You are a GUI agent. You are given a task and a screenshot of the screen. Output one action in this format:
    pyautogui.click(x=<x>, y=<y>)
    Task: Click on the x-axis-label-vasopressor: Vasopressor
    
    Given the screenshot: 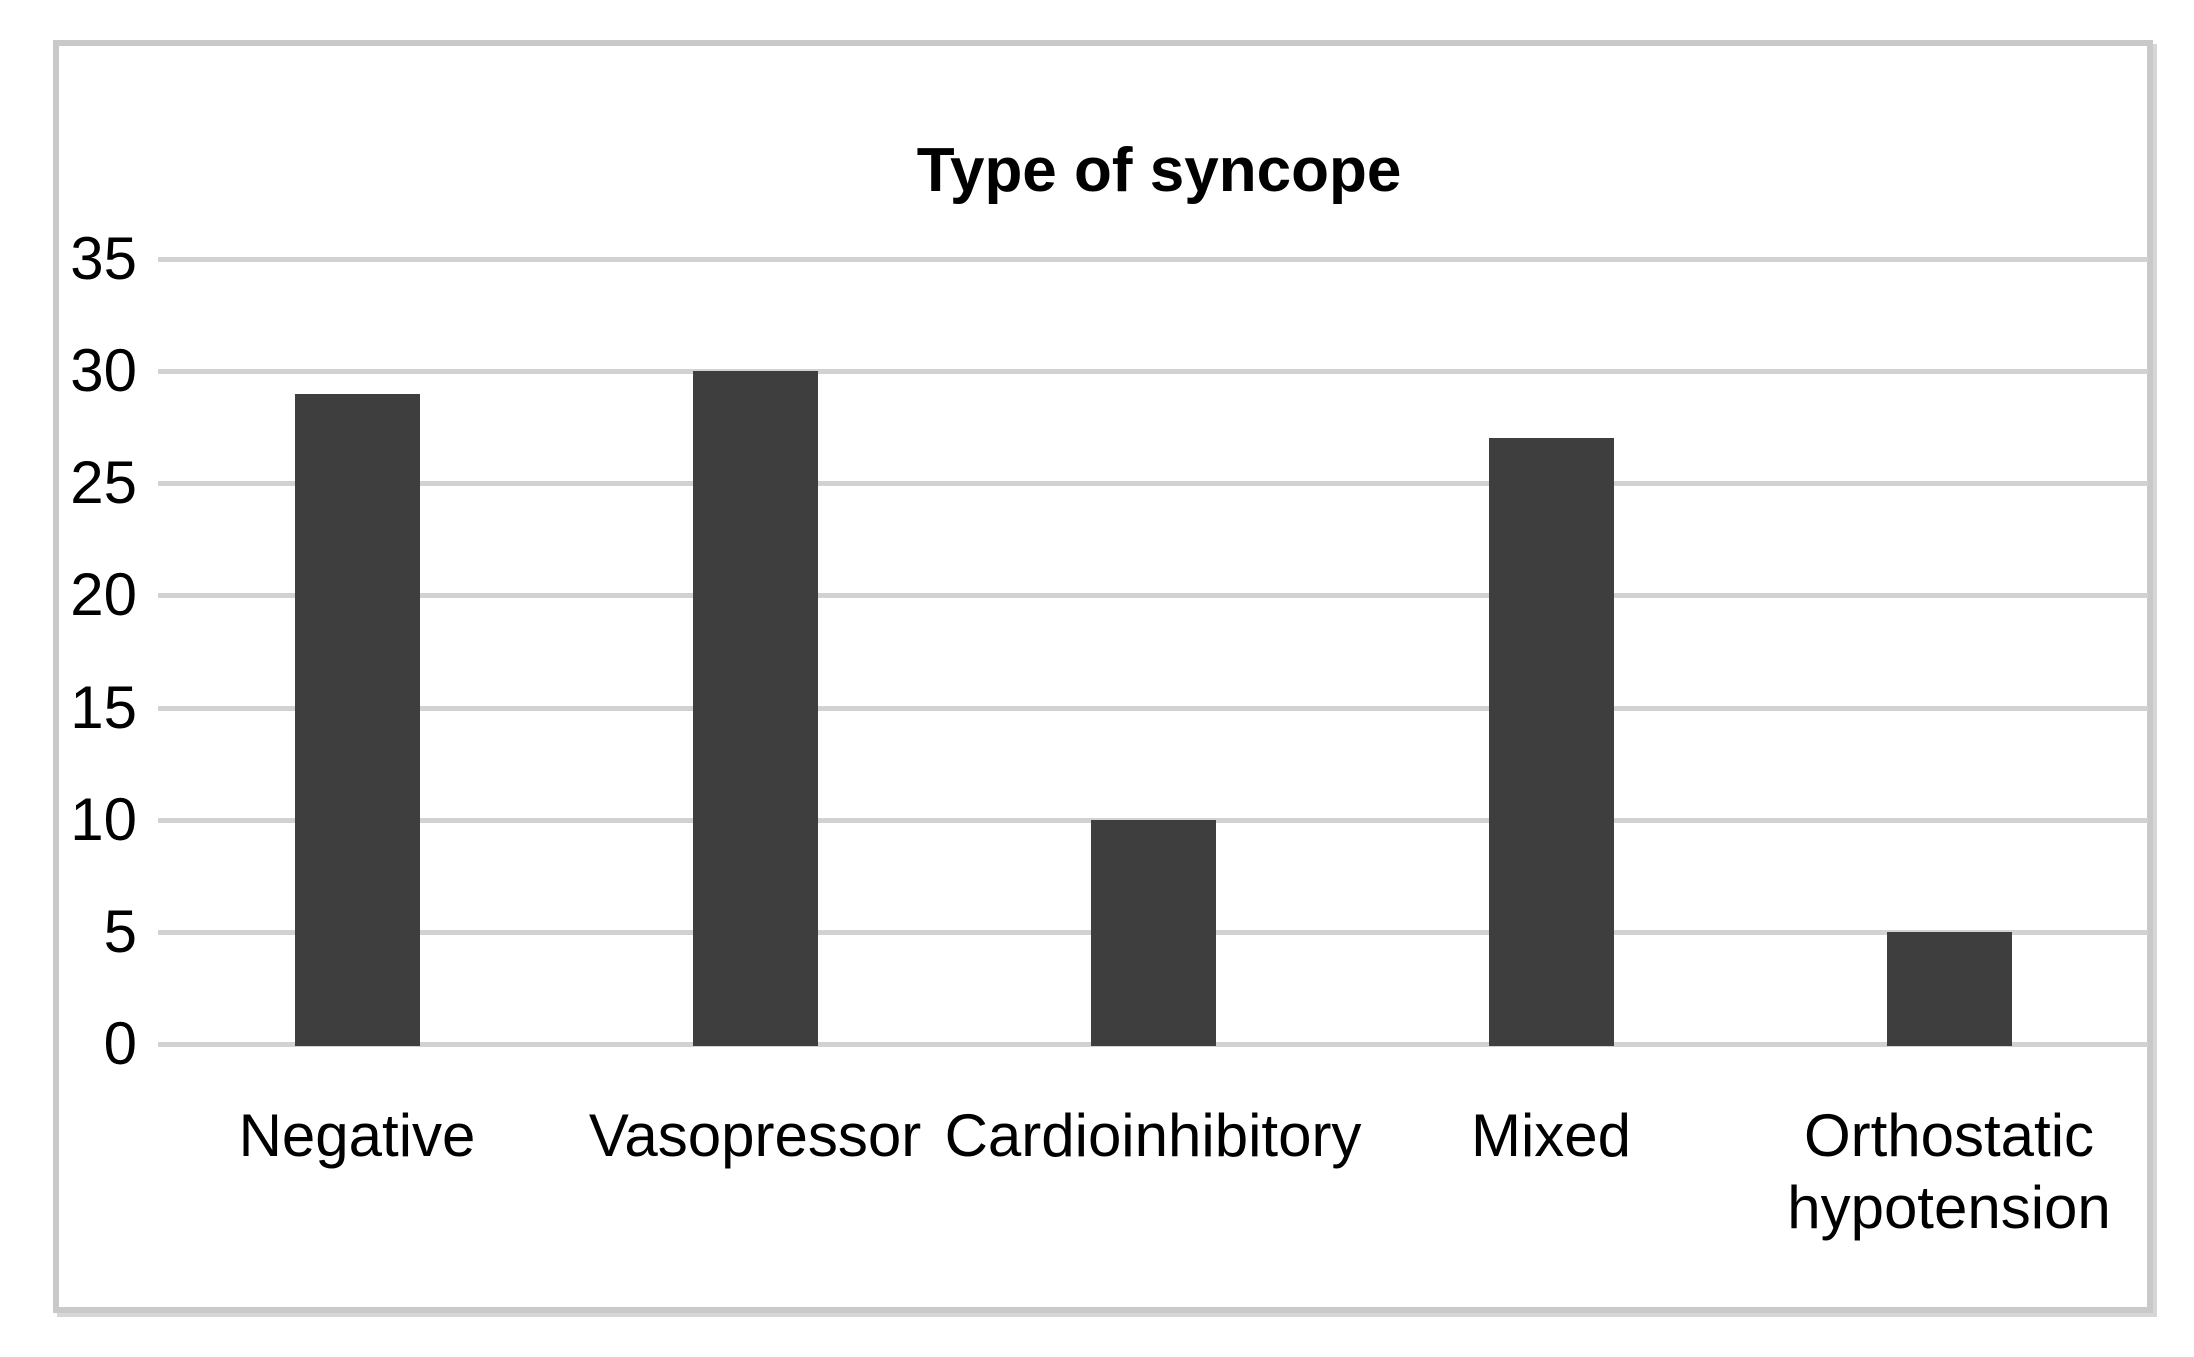 What is the action you would take?
    pyautogui.click(x=755, y=1135)
    